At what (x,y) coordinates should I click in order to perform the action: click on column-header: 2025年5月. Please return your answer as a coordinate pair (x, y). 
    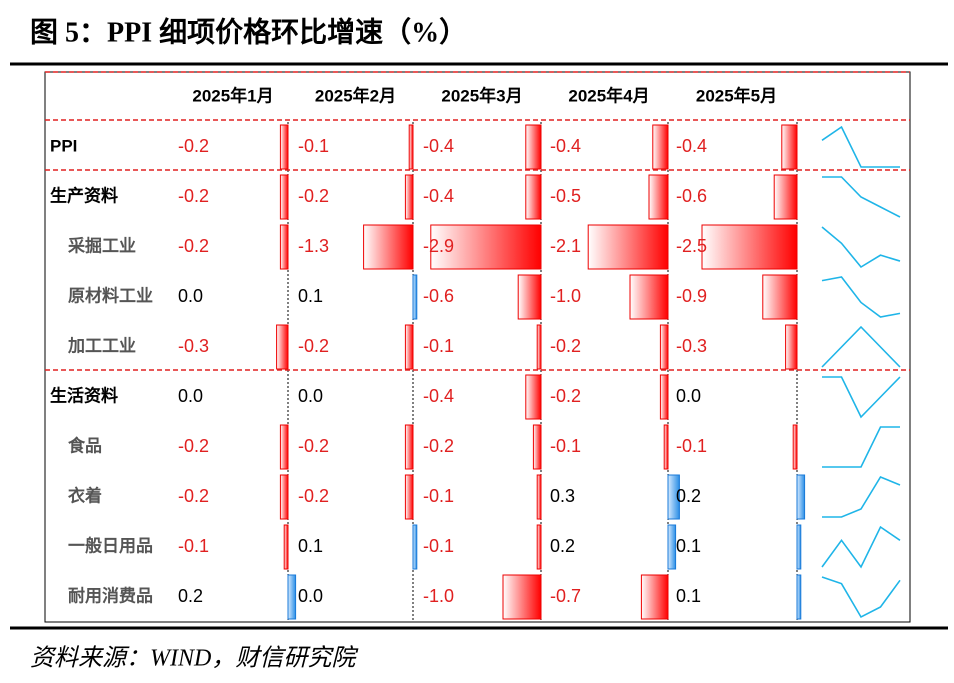
    Looking at the image, I should click on (736, 95).